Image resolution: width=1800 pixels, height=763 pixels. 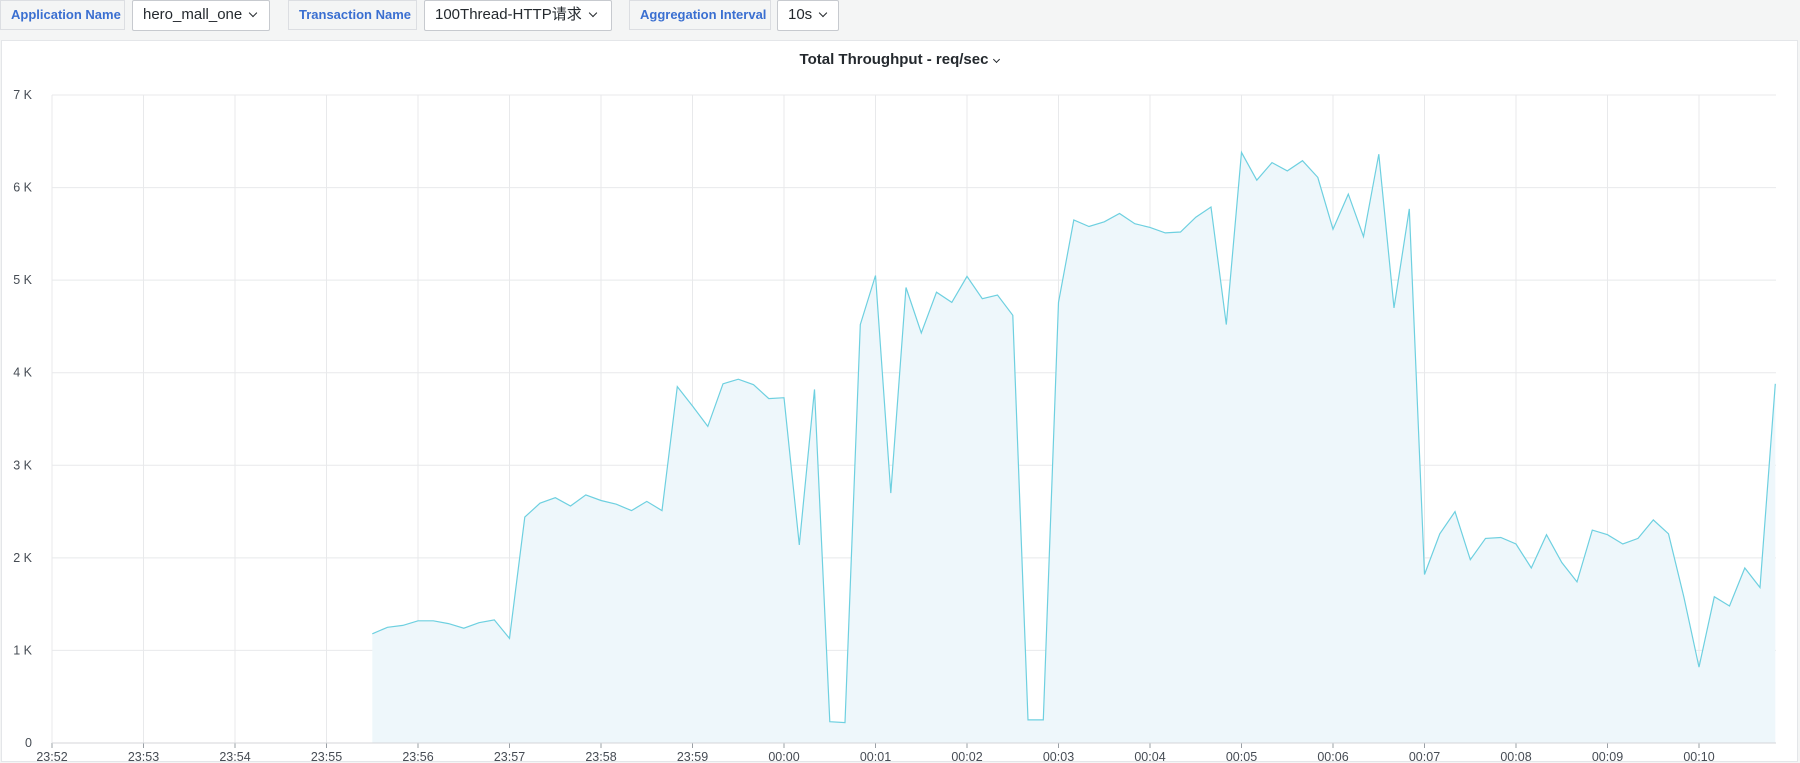 What do you see at coordinates (143, 755) in the screenshot?
I see `x-tick-label: 23:53` at bounding box center [143, 755].